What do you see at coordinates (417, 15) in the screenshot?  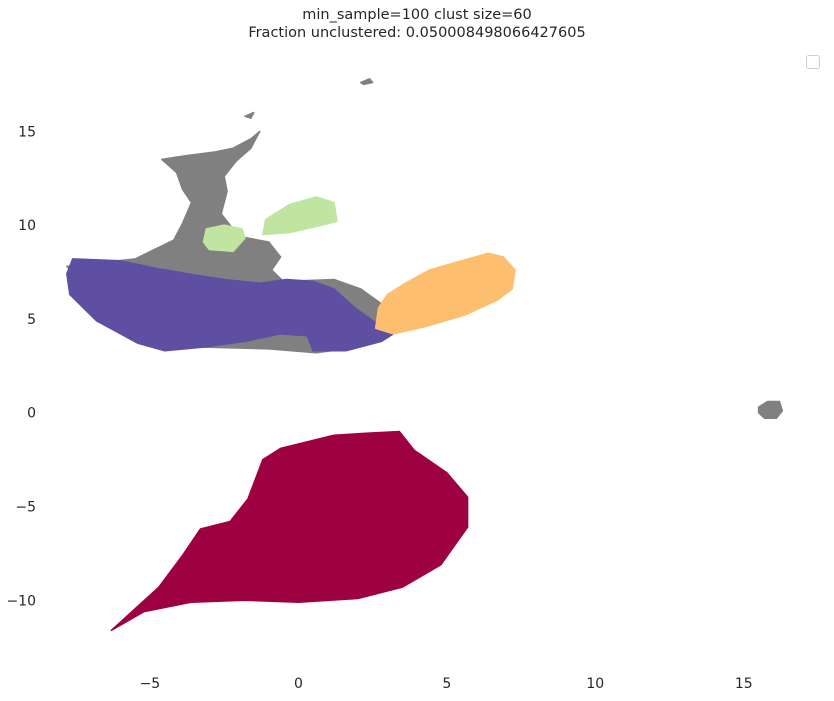 I see `chart-title: min_sample=100 clust size=60` at bounding box center [417, 15].